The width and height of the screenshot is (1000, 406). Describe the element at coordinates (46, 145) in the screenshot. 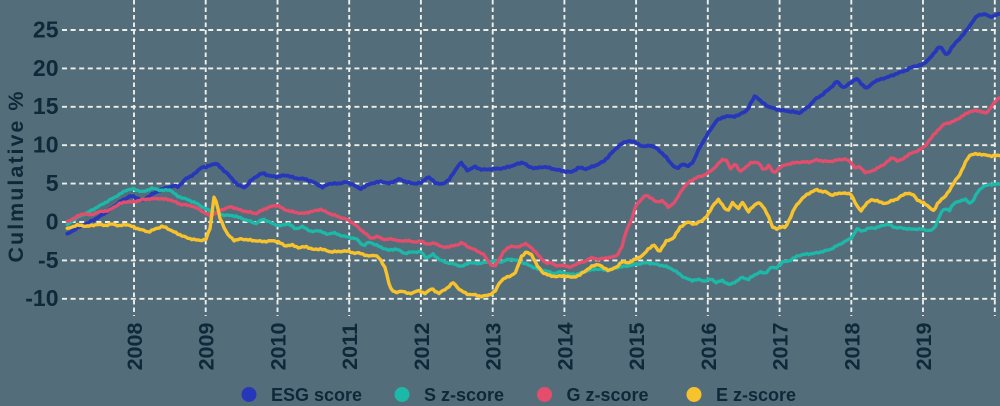

I see `svg-text: 10` at that location.